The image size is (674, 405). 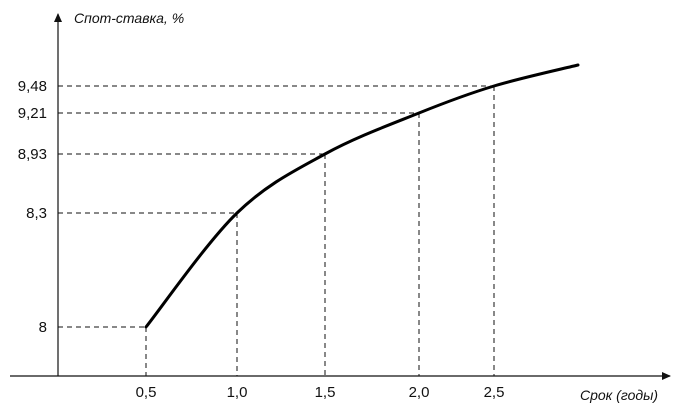 What do you see at coordinates (36, 213) in the screenshot?
I see `y-tick-label-8-3: 8,3` at bounding box center [36, 213].